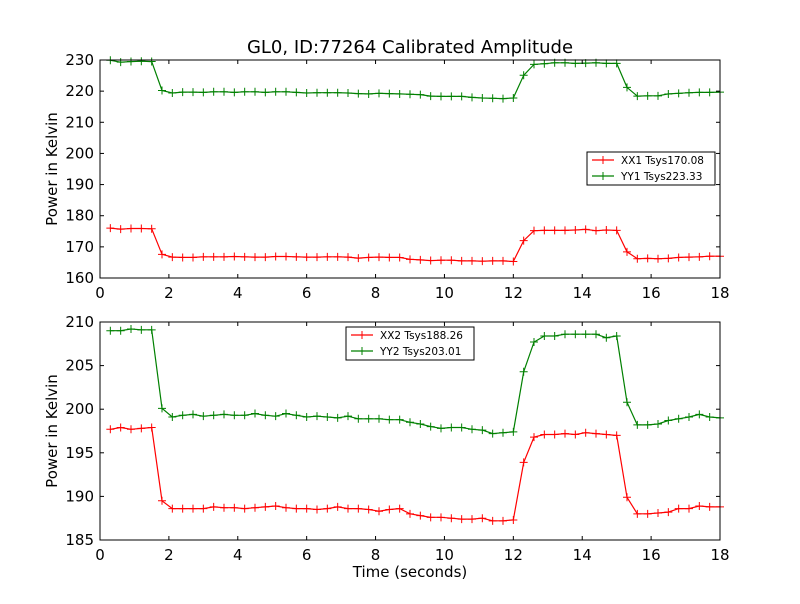 The height and width of the screenshot is (604, 800). I want to click on y-tick-label: 195, so click(79, 453).